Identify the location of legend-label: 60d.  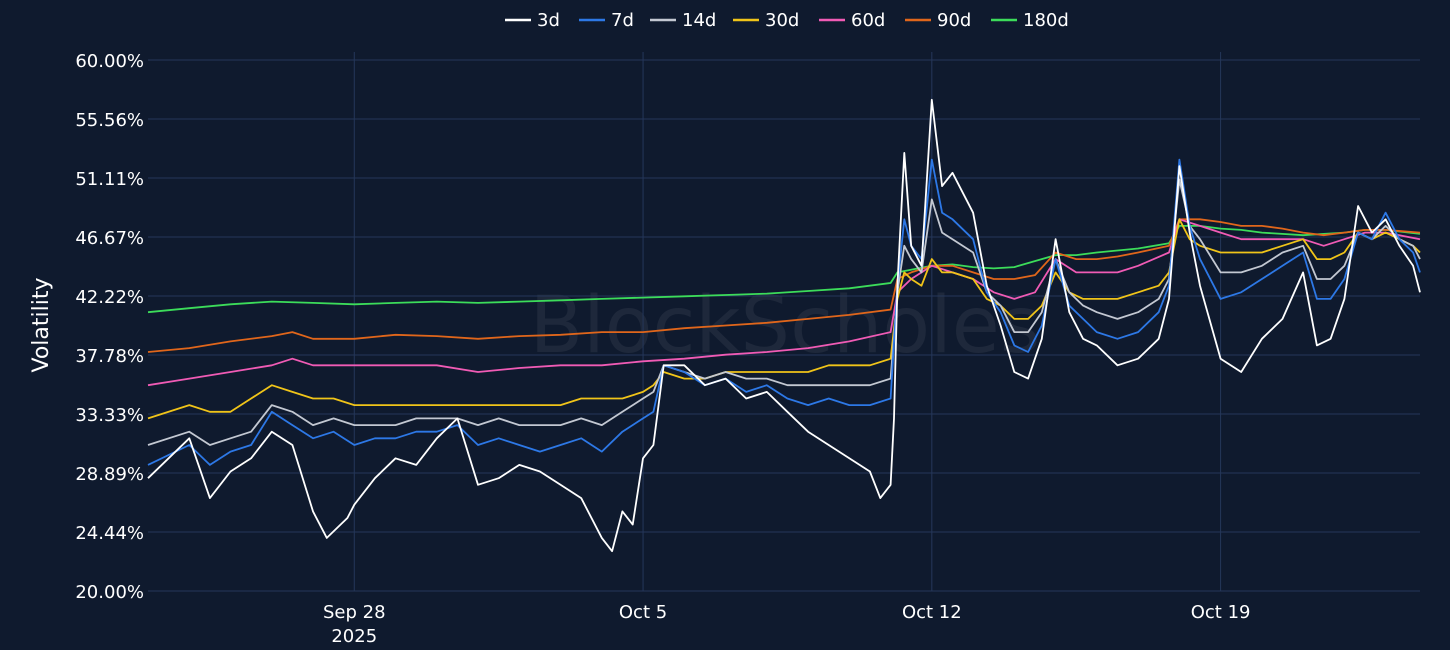
(868, 20).